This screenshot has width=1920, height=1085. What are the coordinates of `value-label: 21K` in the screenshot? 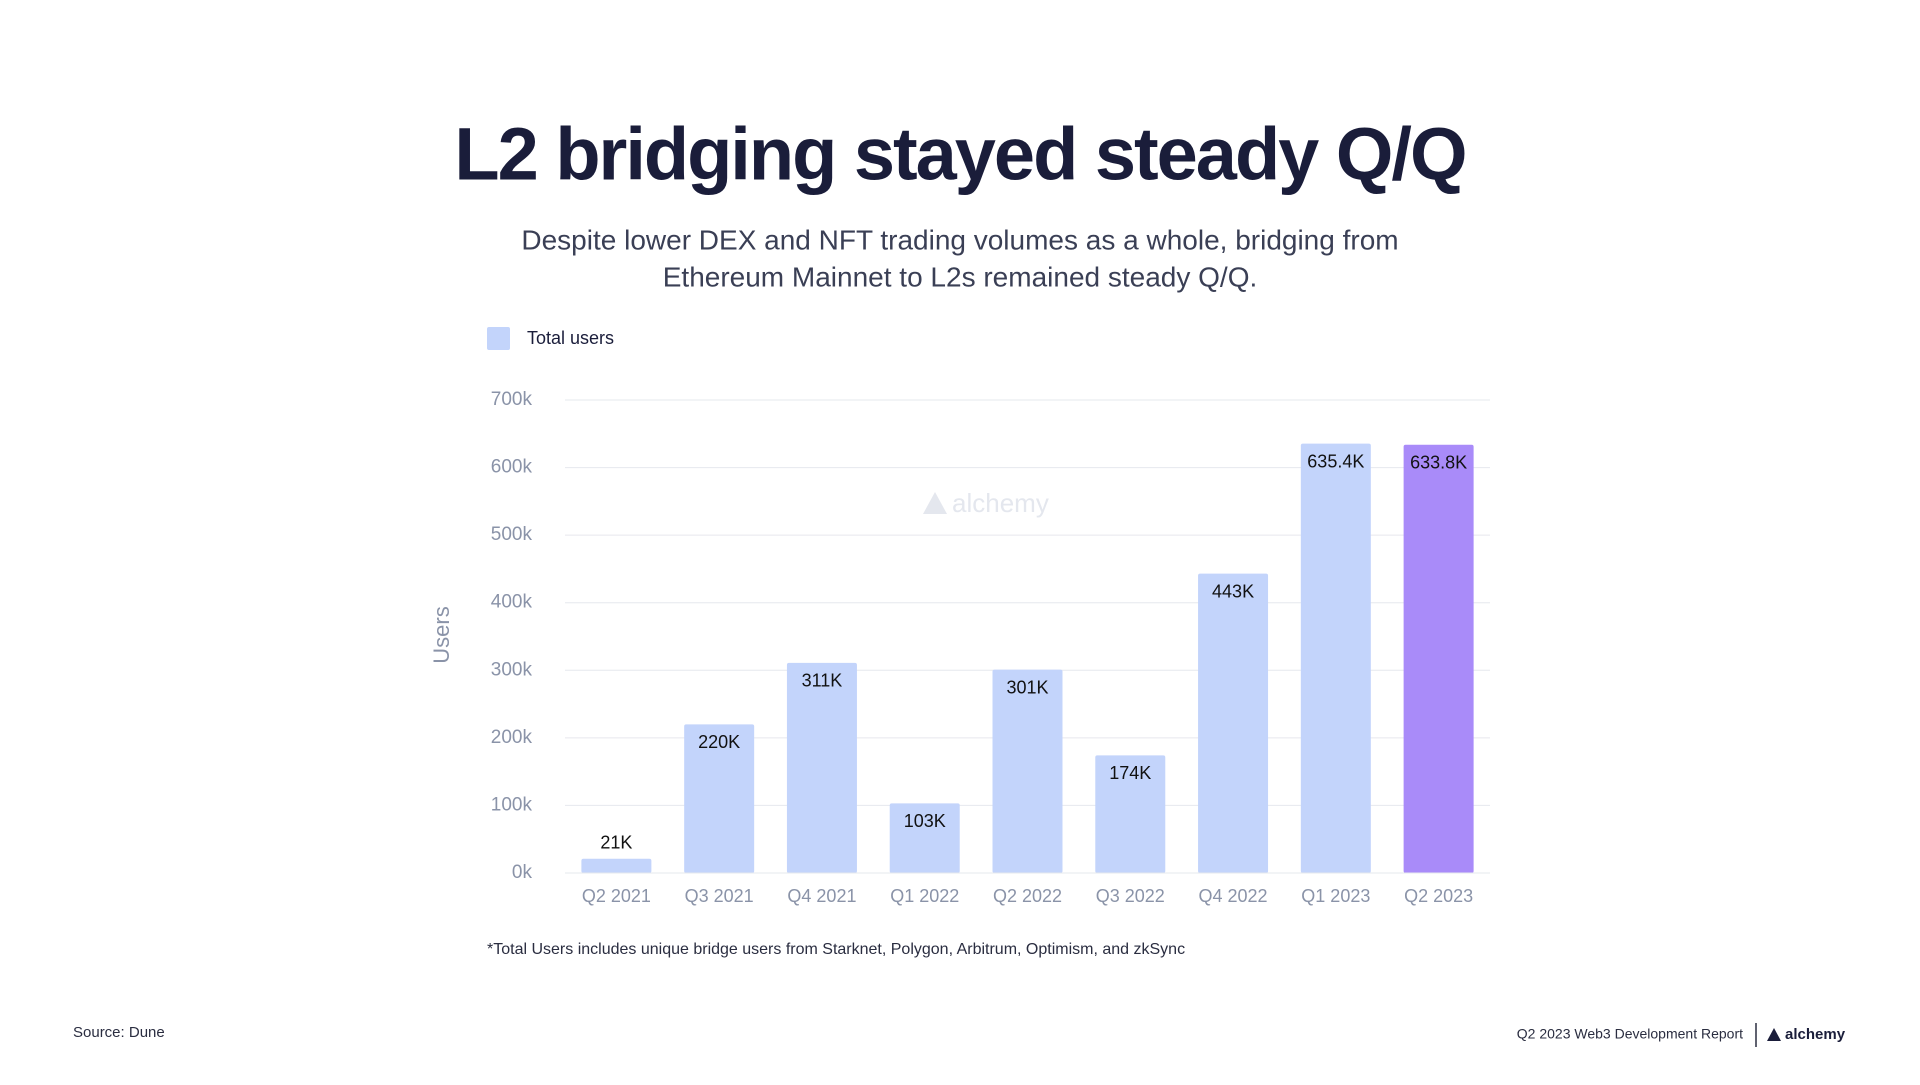 It's located at (616, 843).